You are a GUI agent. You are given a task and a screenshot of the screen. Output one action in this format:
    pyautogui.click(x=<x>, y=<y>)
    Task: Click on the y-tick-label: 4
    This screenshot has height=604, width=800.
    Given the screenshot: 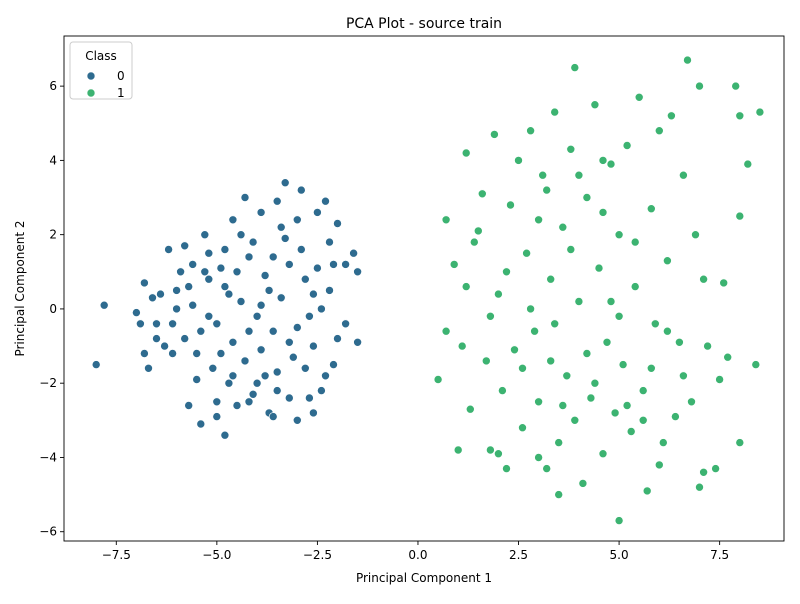 What is the action you would take?
    pyautogui.click(x=53, y=160)
    